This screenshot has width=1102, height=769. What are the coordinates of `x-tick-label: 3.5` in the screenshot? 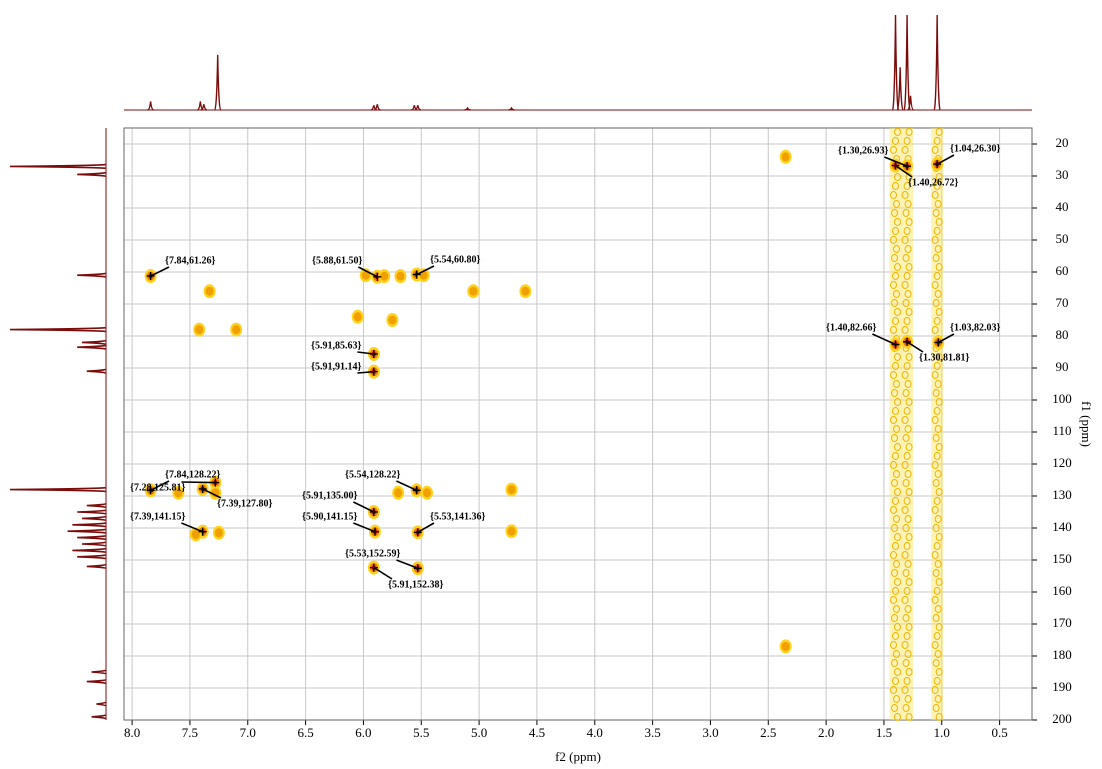 It's located at (652, 732).